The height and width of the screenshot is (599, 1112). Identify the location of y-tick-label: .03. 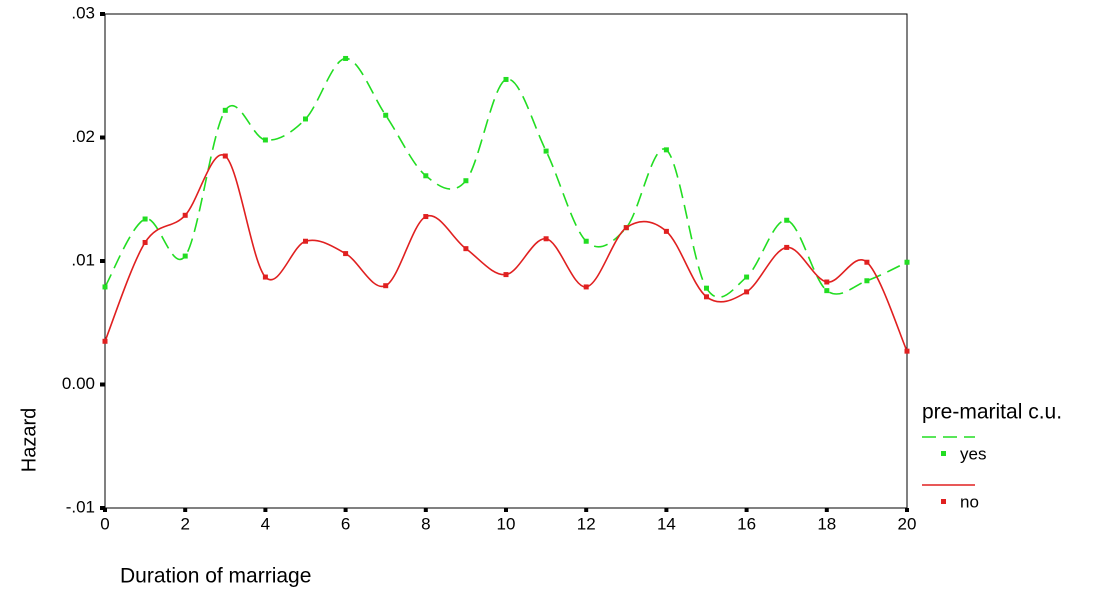
(83, 12).